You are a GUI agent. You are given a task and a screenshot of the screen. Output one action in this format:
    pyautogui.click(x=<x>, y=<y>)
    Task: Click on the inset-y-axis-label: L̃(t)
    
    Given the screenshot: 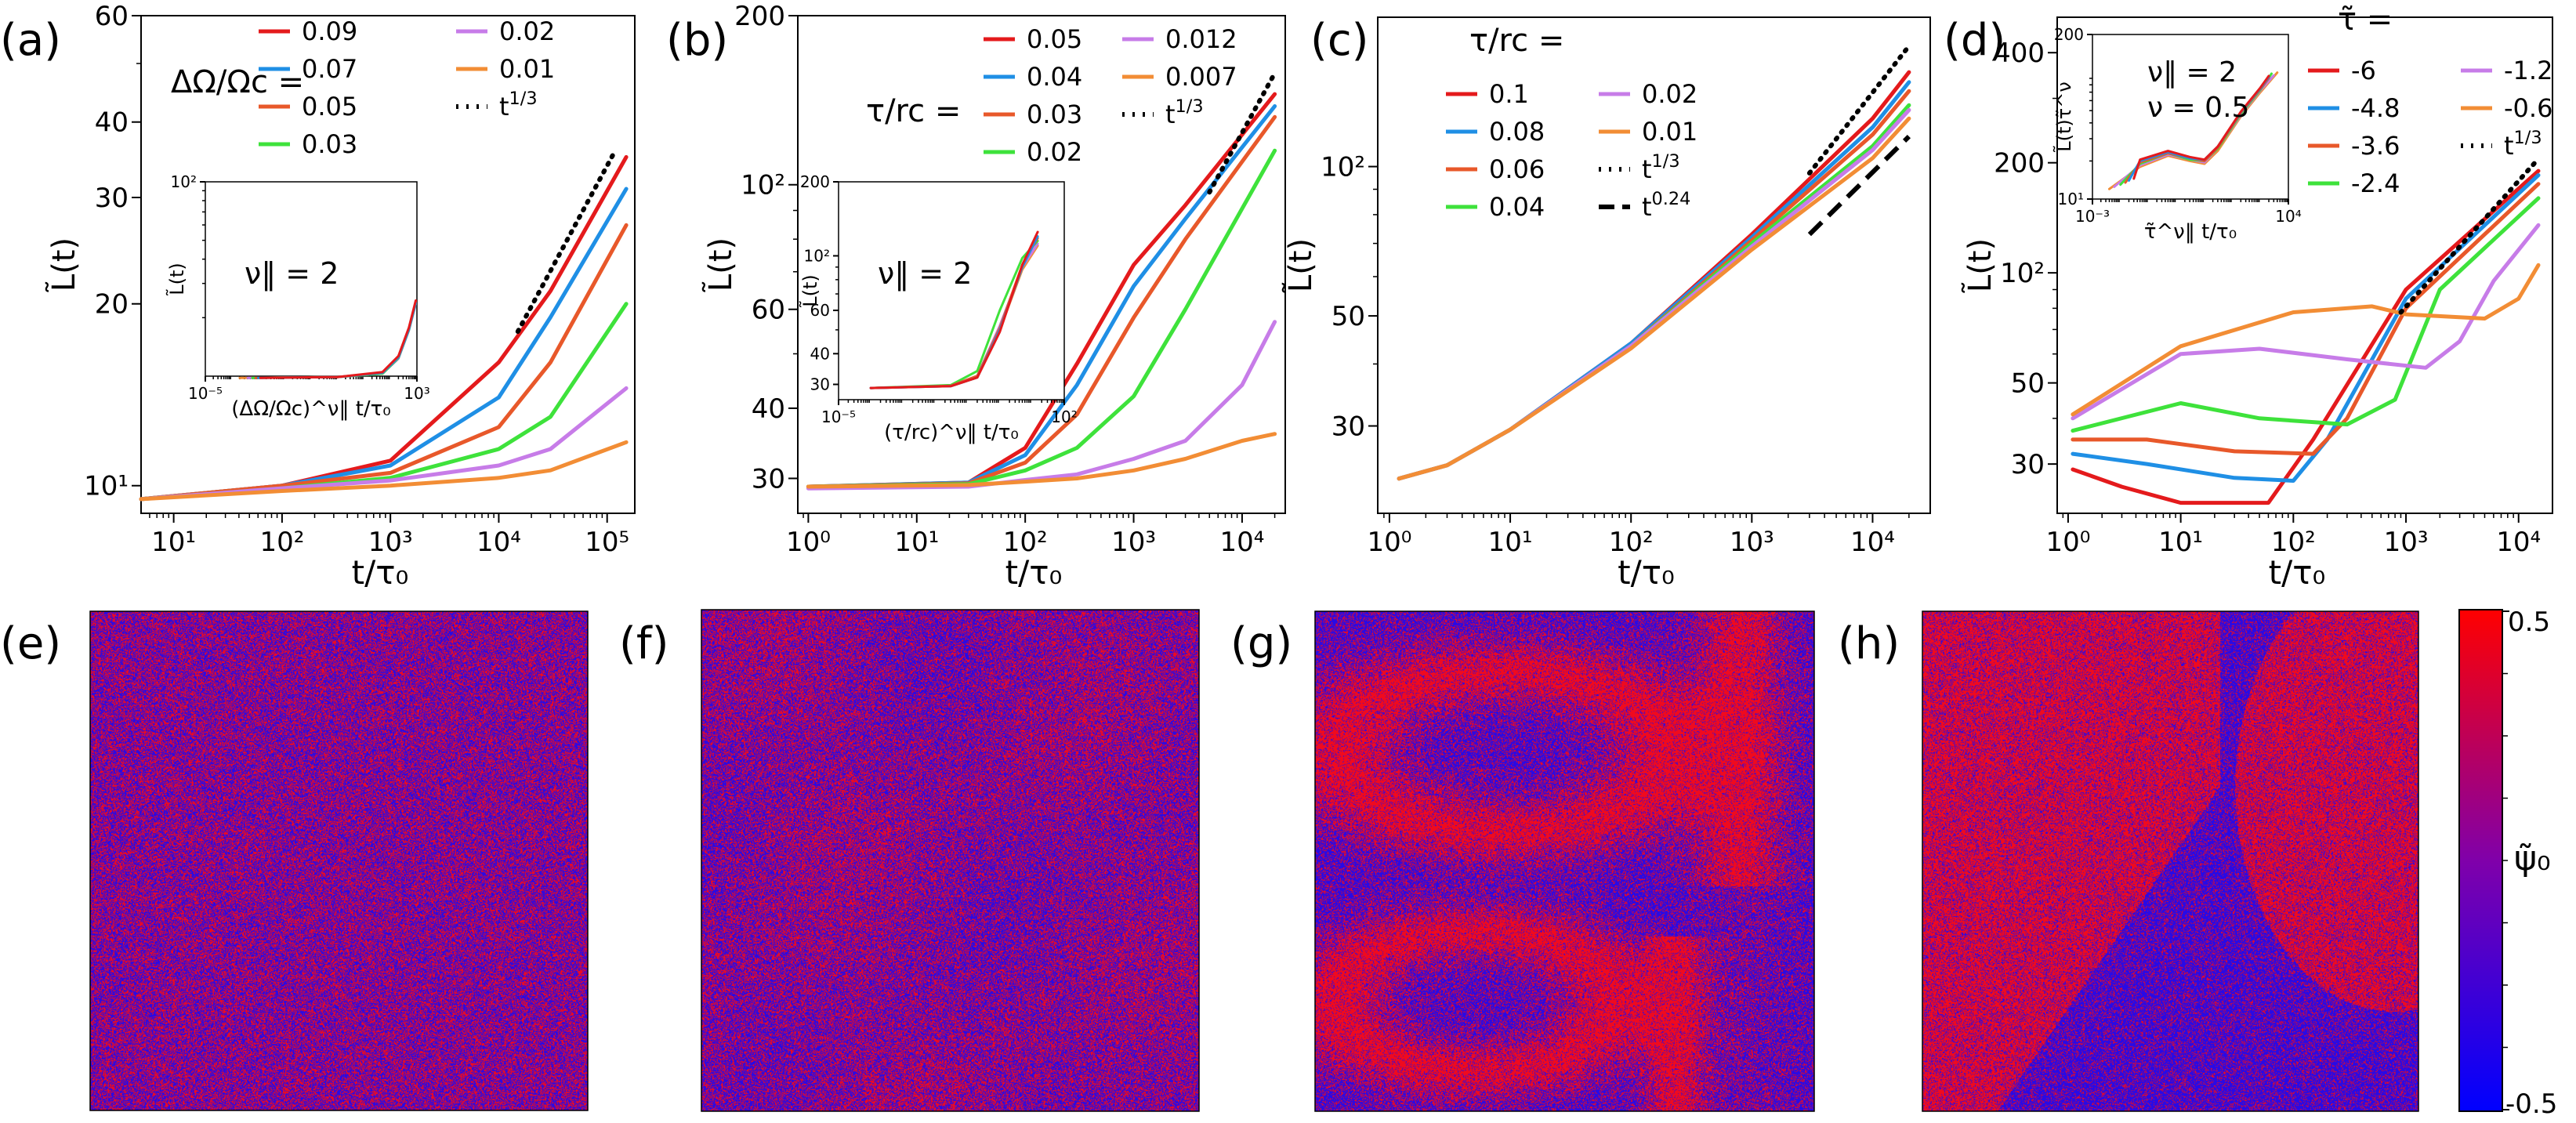 What is the action you would take?
    pyautogui.click(x=177, y=279)
    